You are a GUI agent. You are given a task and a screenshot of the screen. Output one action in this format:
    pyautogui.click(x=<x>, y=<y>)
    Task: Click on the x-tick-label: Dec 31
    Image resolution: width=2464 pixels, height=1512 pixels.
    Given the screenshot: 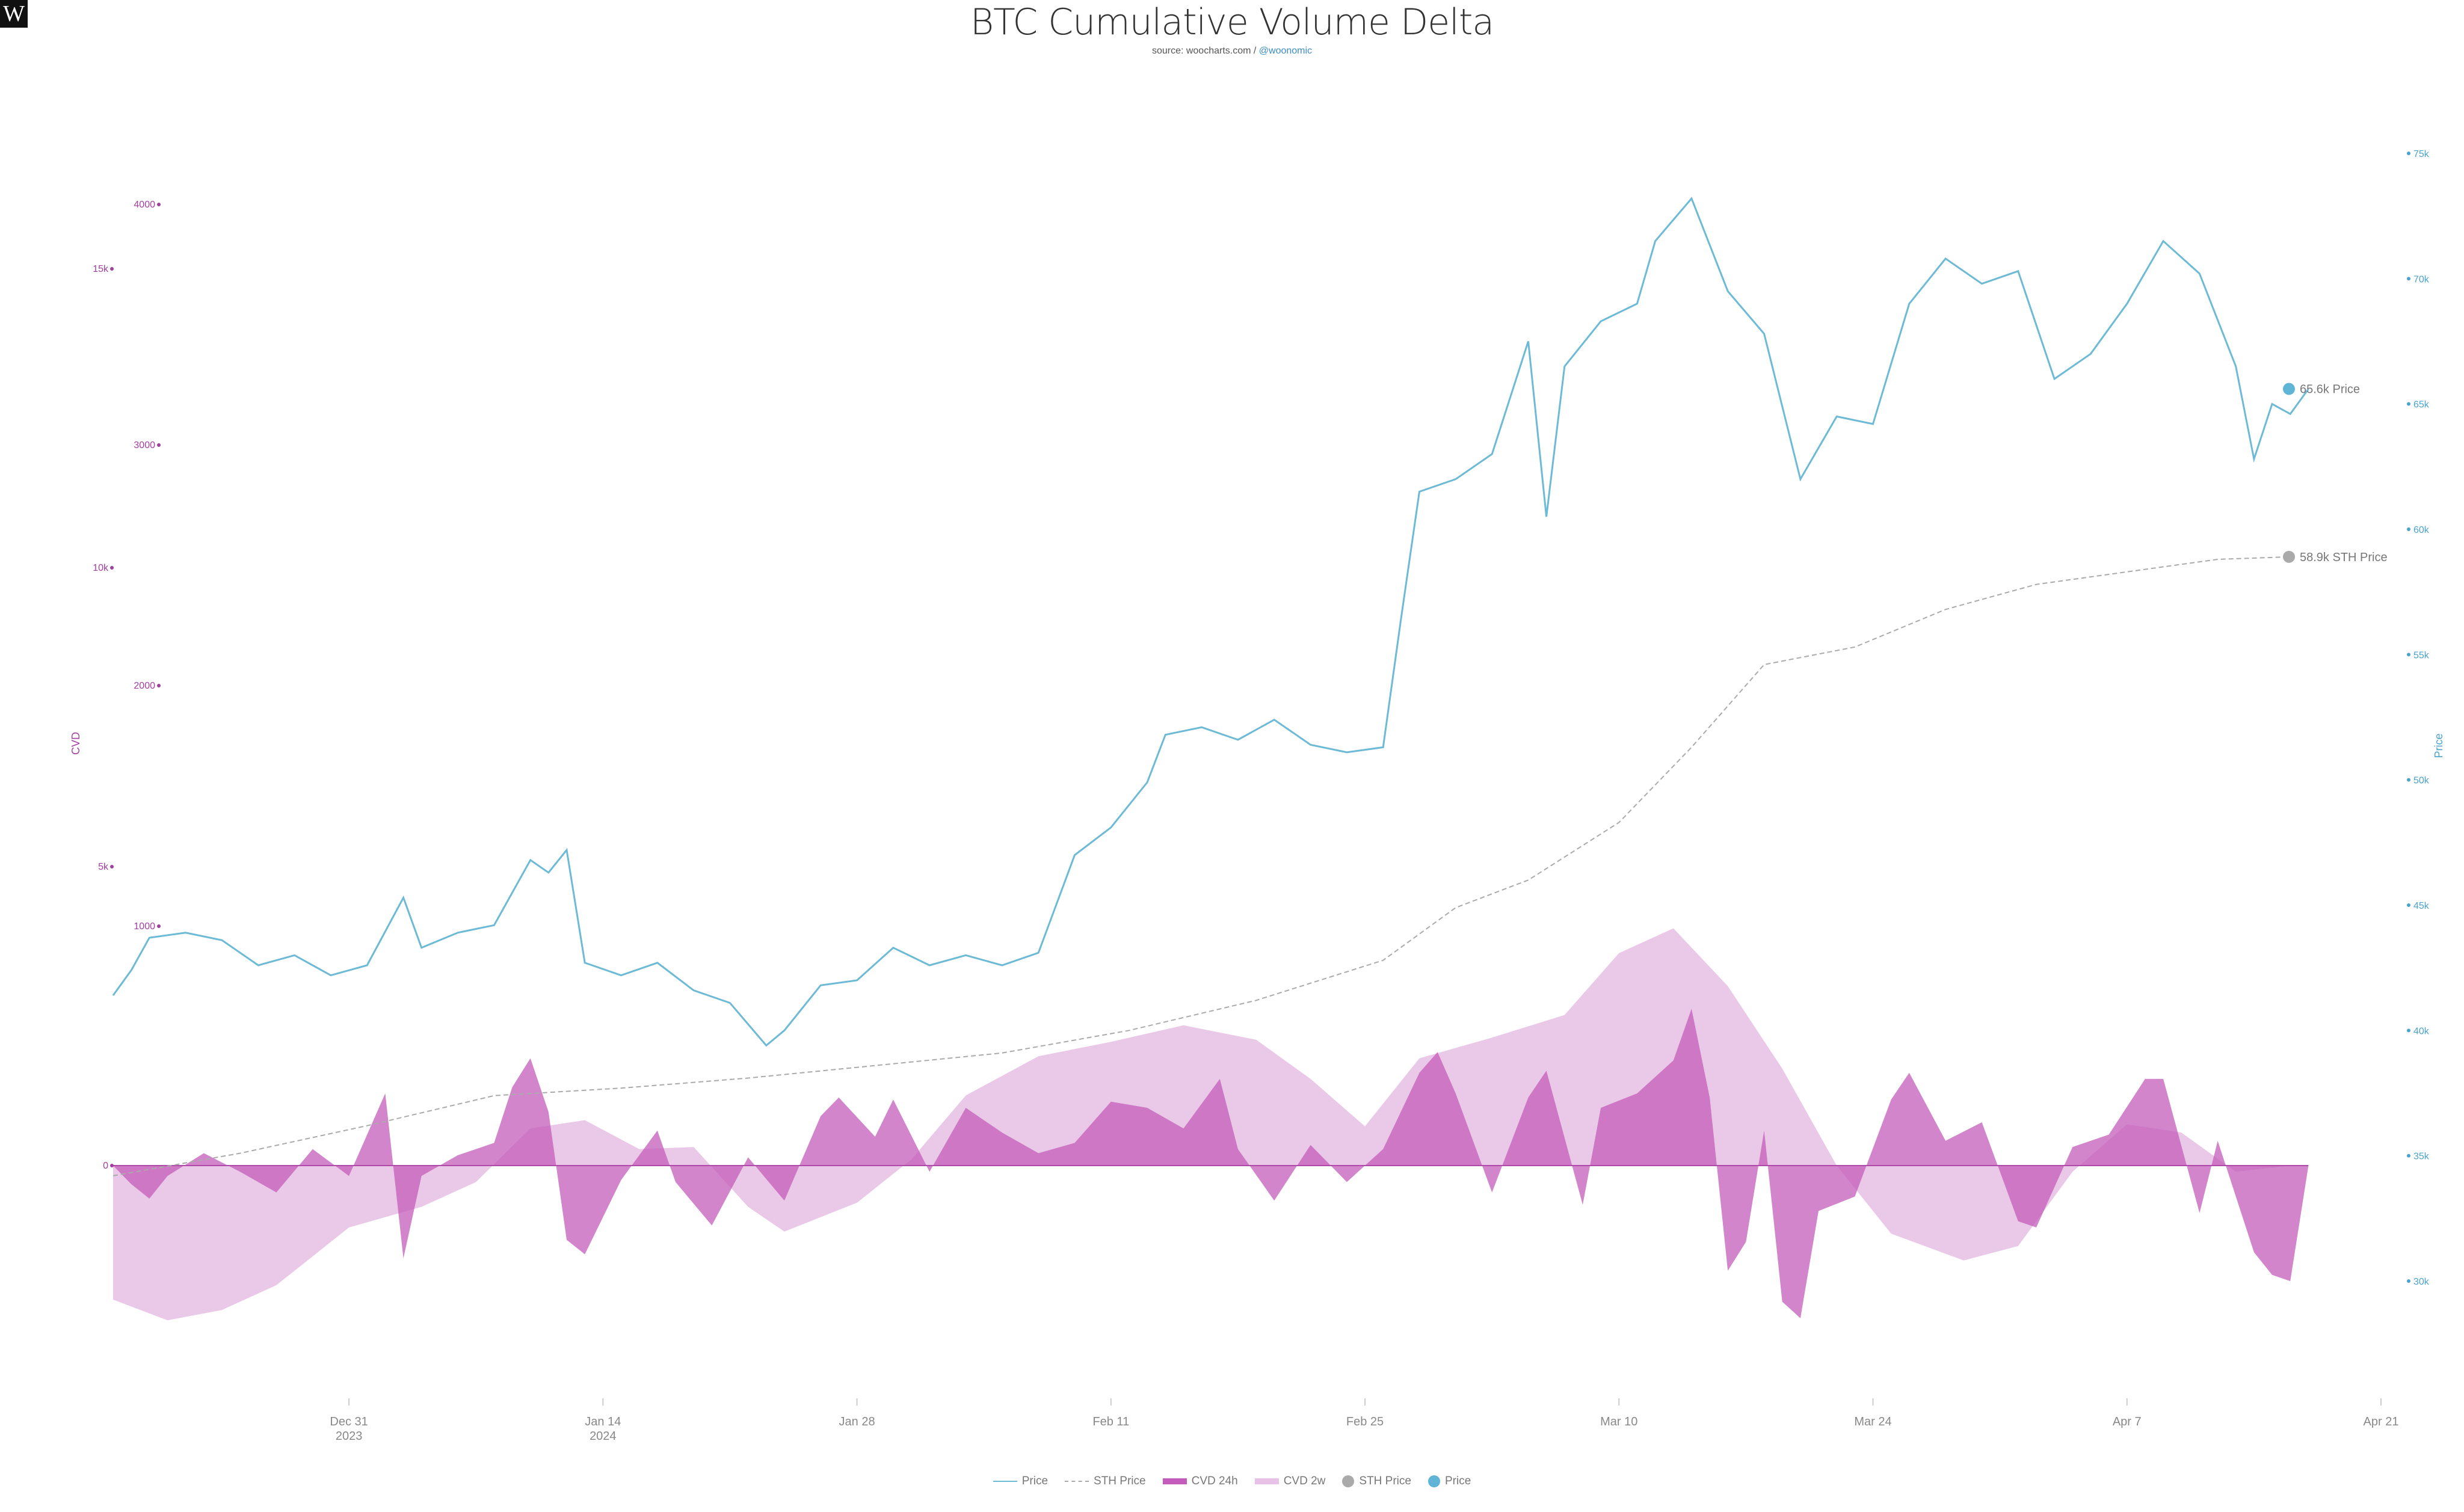 What is the action you would take?
    pyautogui.click(x=349, y=1422)
    